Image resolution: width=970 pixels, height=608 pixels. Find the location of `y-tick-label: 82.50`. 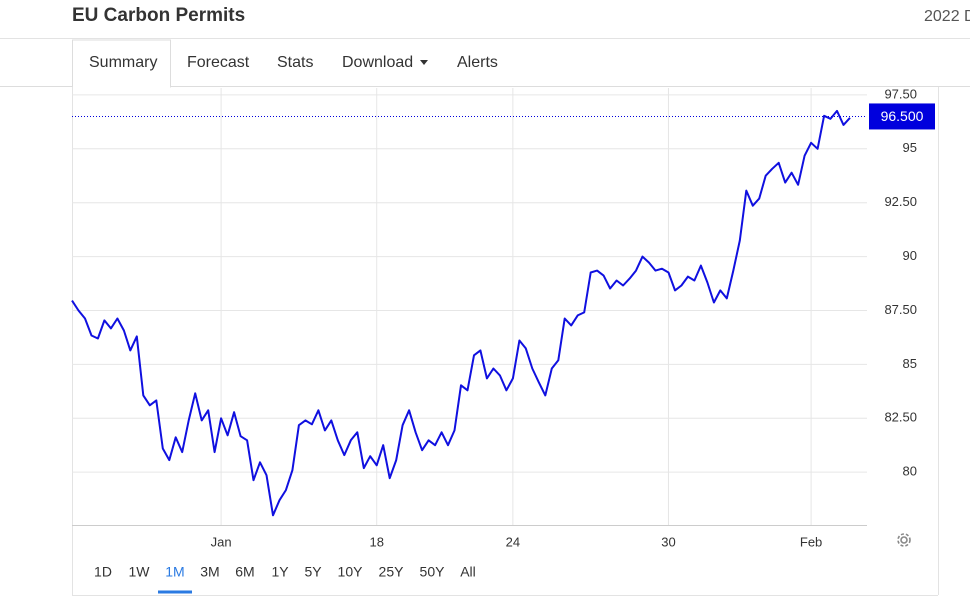

y-tick-label: 82.50 is located at coordinates (900, 417).